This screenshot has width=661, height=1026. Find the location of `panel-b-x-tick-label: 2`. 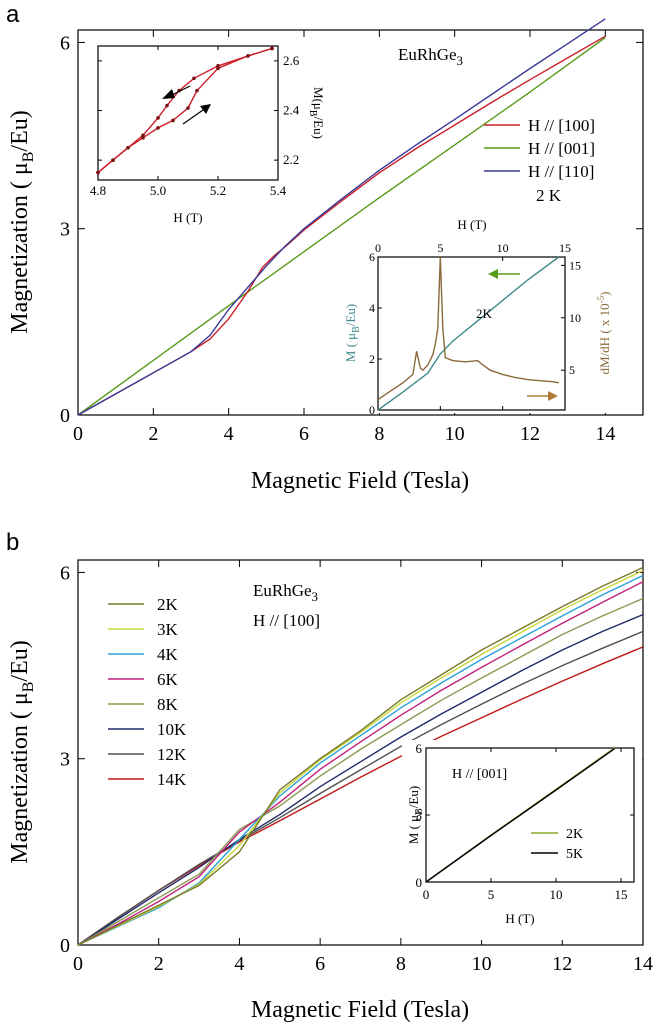

panel-b-x-tick-label: 2 is located at coordinates (159, 964).